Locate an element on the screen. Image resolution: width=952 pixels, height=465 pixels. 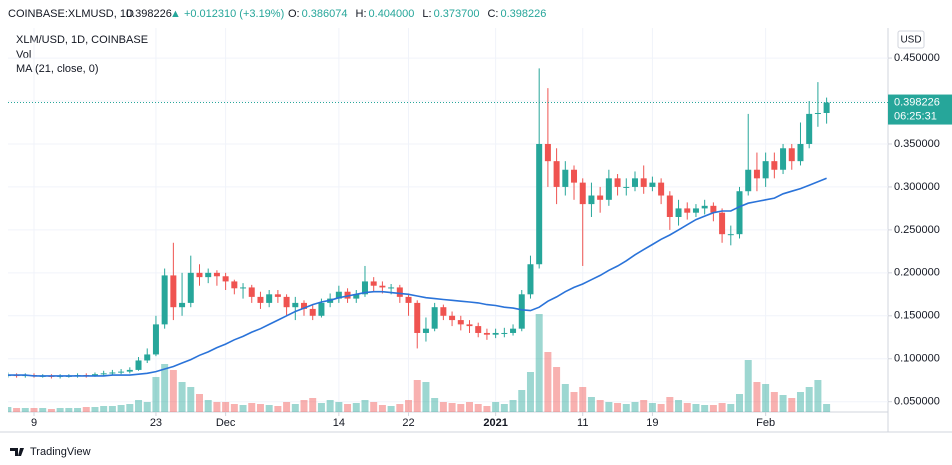
legend-ma: MA (21, close, 0) is located at coordinates (57, 69).